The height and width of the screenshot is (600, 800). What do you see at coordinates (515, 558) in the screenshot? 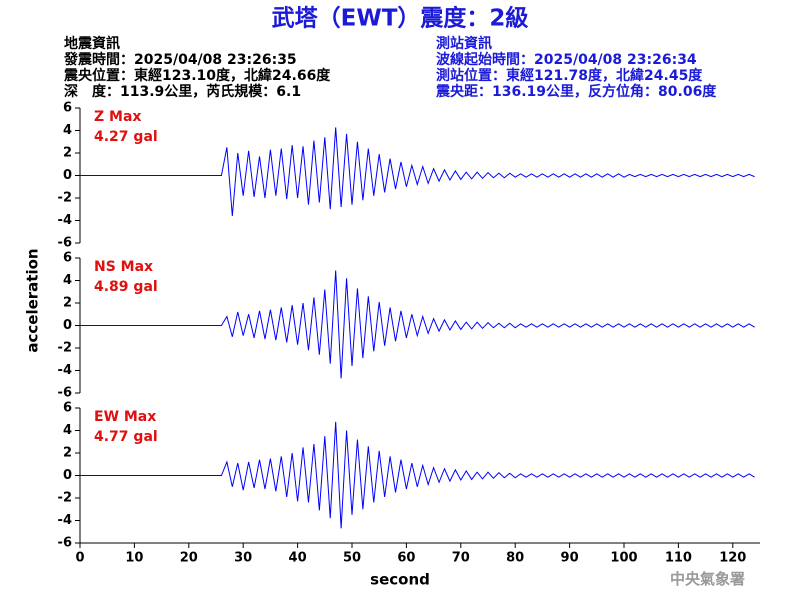
I see `x-tick-label: 80` at bounding box center [515, 558].